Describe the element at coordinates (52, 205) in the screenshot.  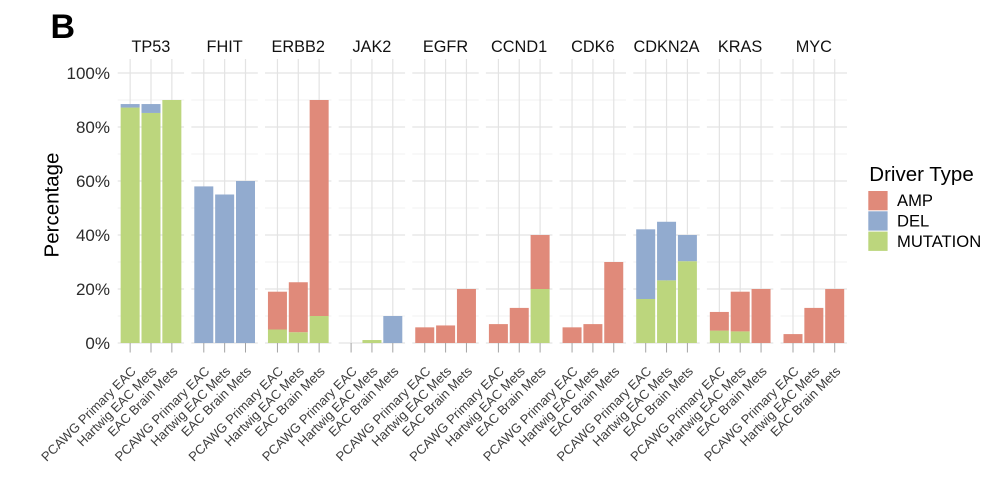
I see `svg-text: Percentage` at that location.